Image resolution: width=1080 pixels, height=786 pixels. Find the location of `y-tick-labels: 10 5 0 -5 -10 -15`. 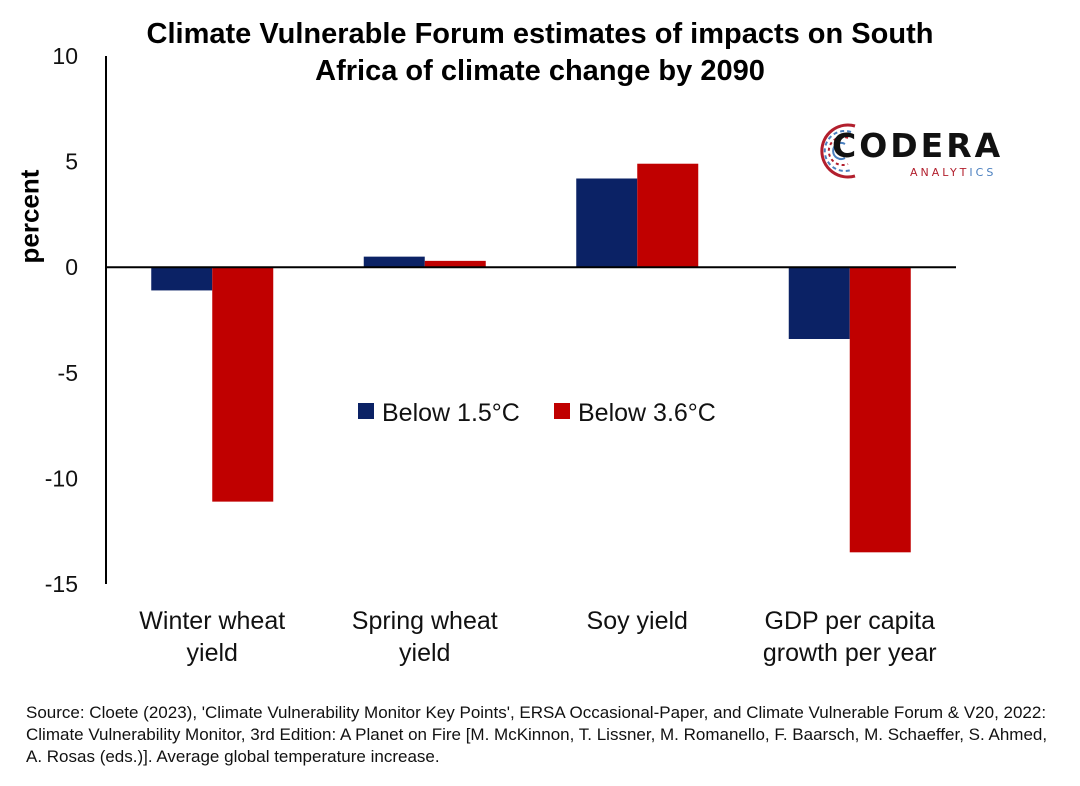

y-tick-labels: 10 5 0 -5 -10 -15 is located at coordinates (61, 320).